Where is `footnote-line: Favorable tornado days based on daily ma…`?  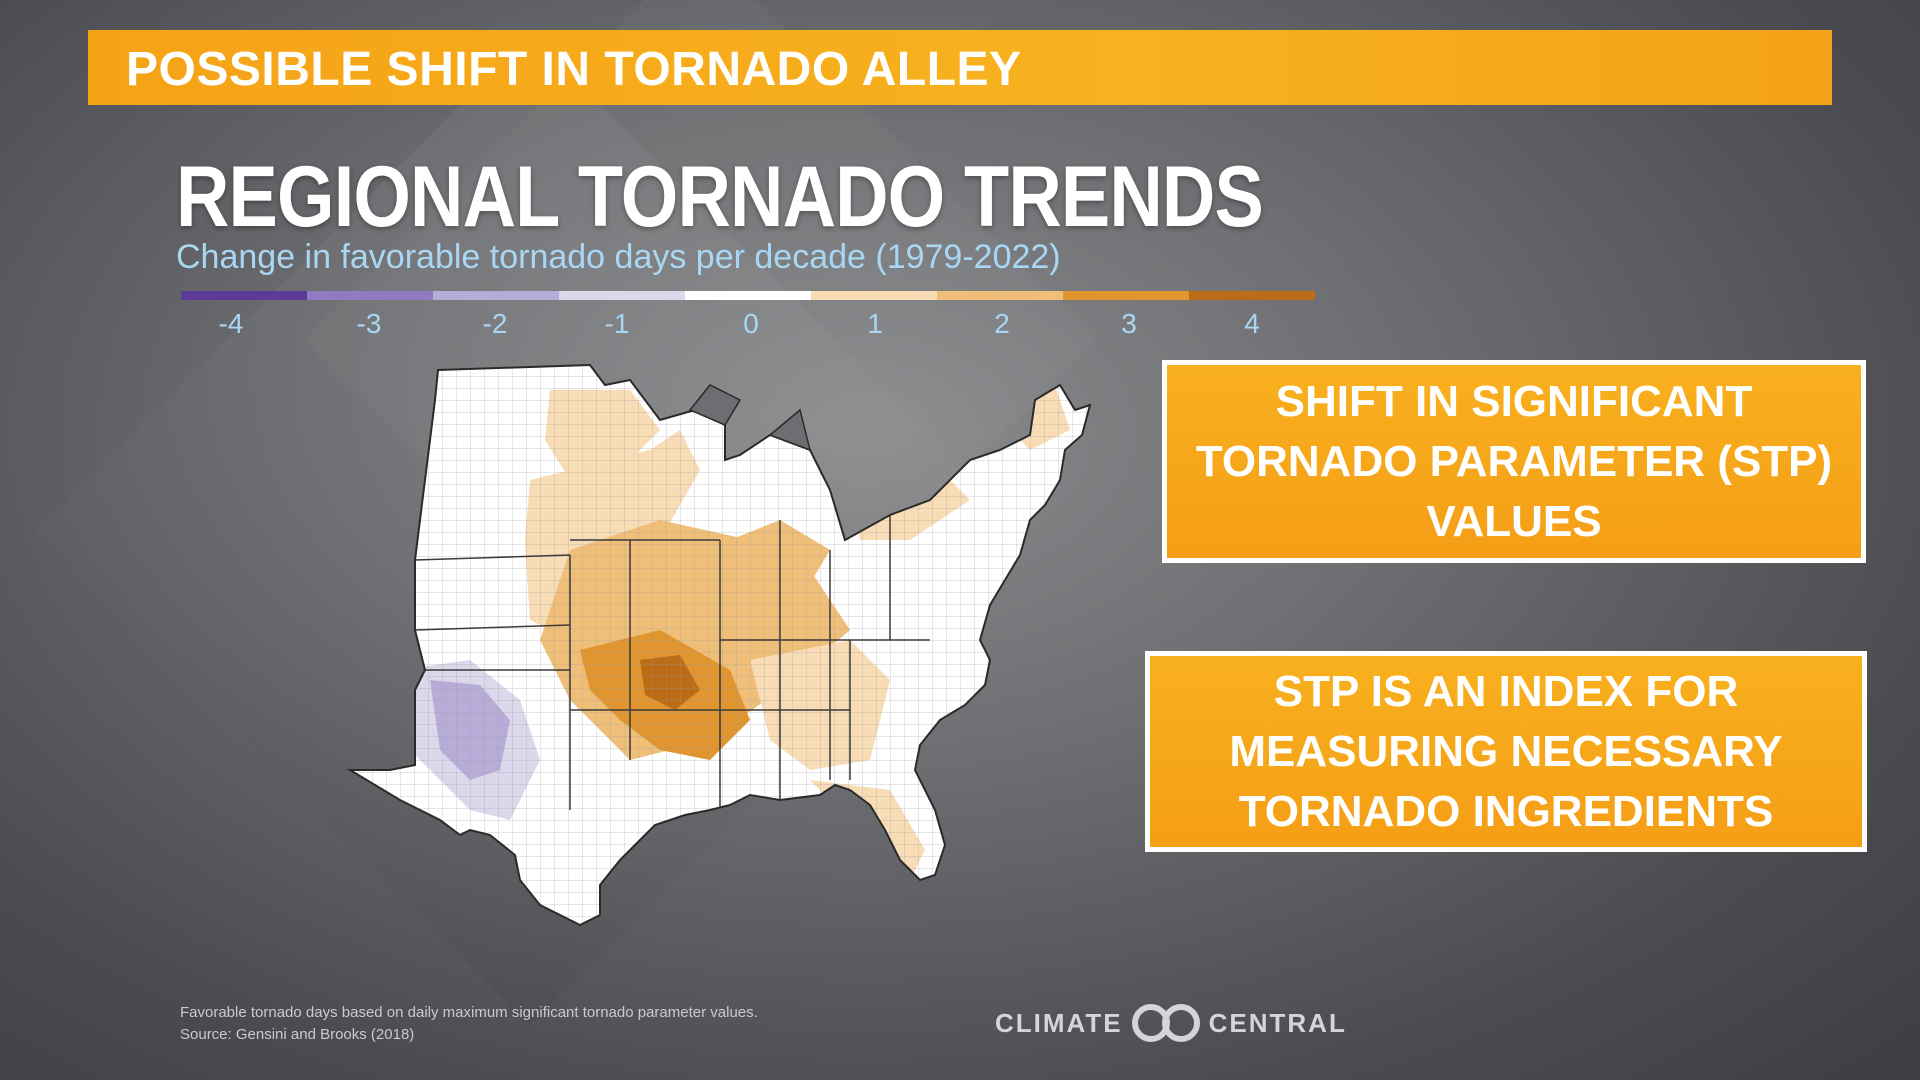 footnote-line: Favorable tornado days based on daily ma… is located at coordinates (469, 1012).